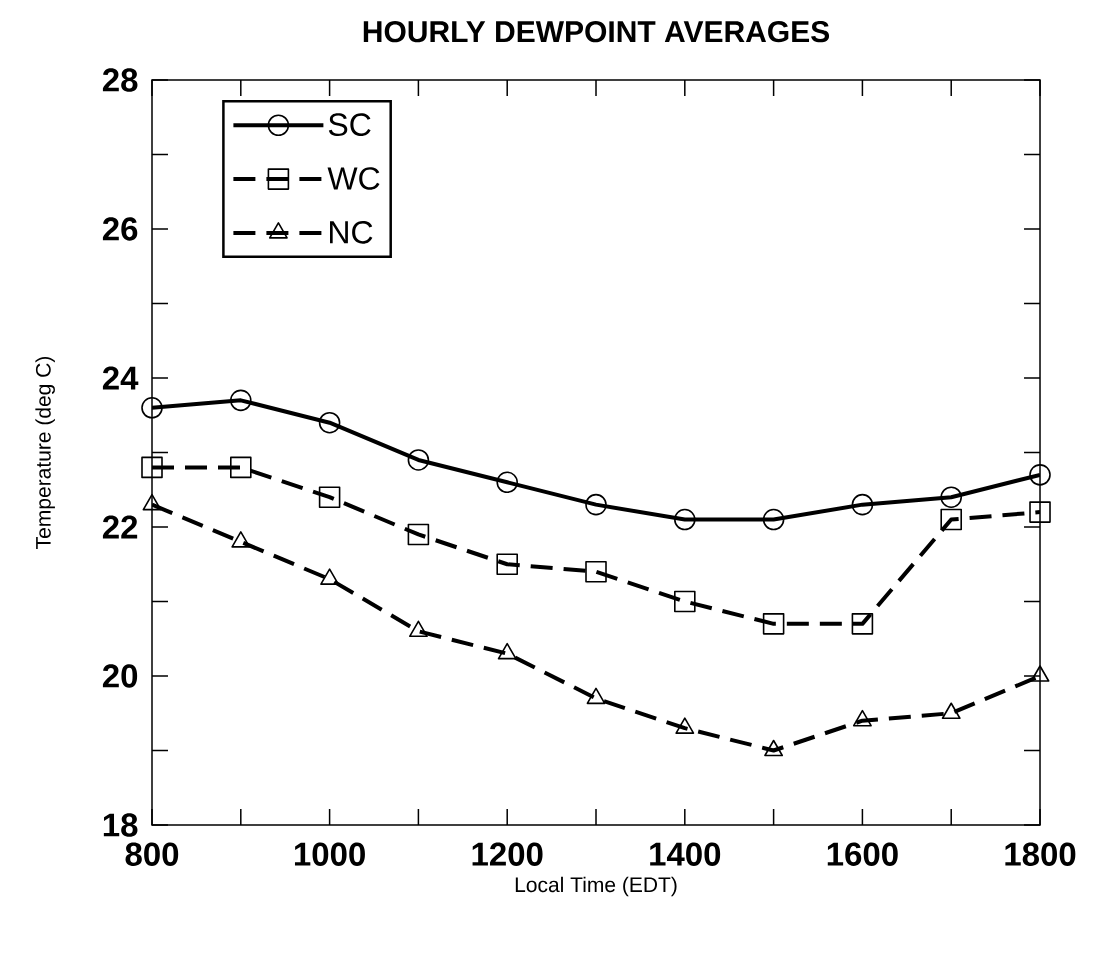  What do you see at coordinates (45, 452) in the screenshot?
I see `y-axis-title: Temperature (deg C)` at bounding box center [45, 452].